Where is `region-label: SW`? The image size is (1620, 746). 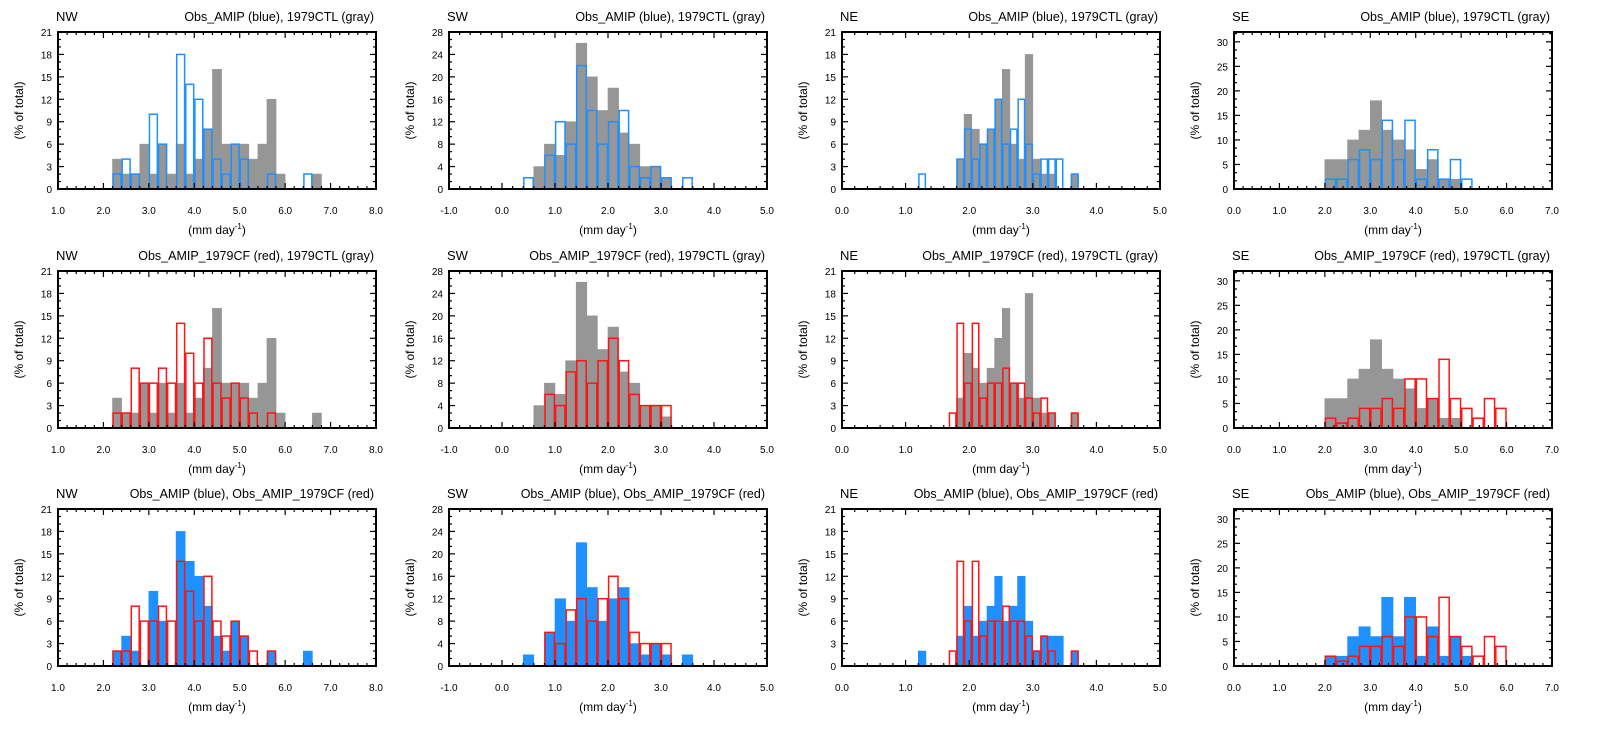
region-label: SW is located at coordinates (458, 493).